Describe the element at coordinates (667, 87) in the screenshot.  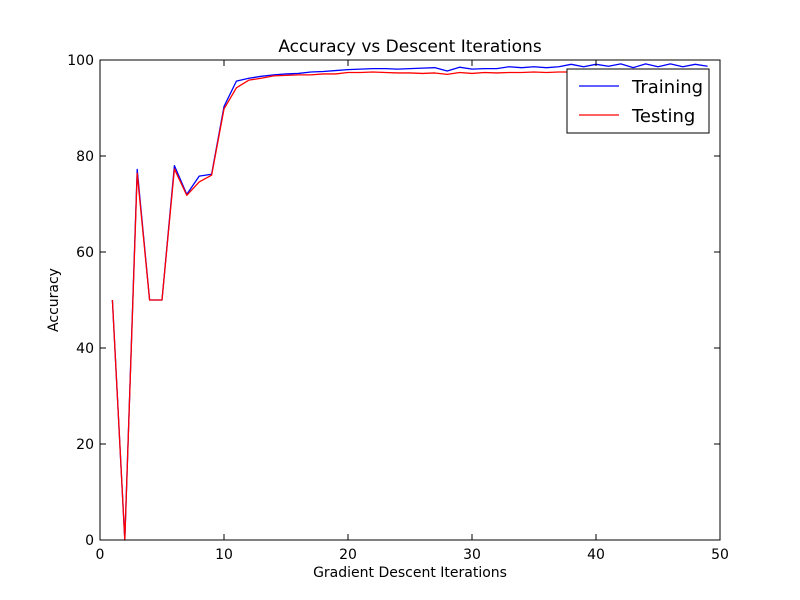
I see `legend-label-training: Training` at that location.